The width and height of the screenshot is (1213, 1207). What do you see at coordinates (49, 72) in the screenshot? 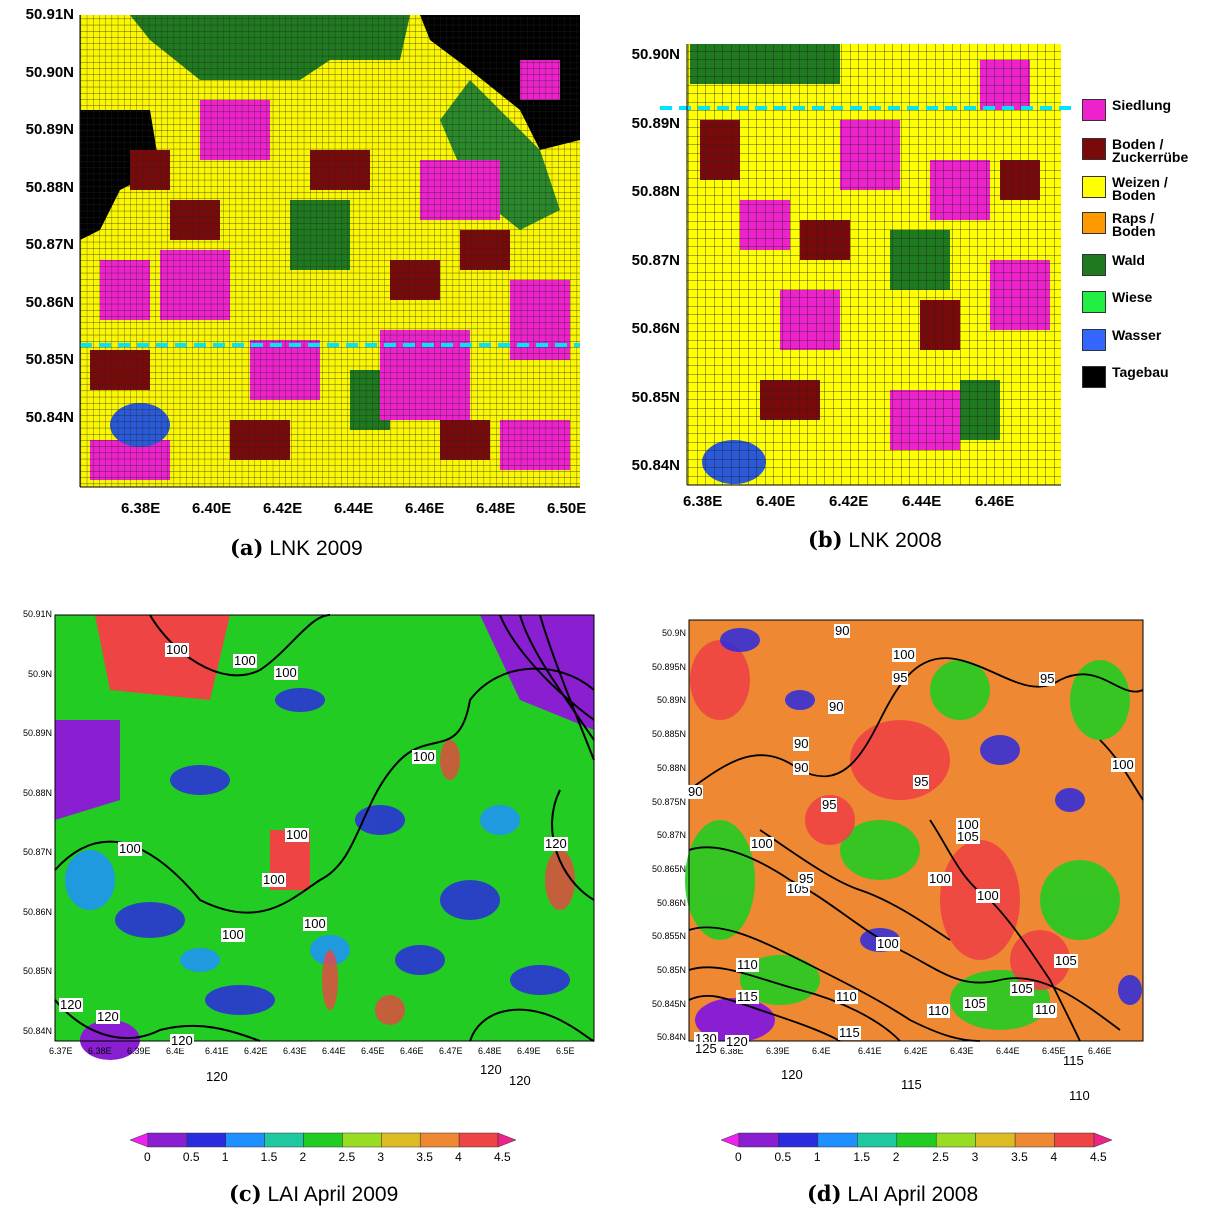
I see `y-tick-label: 50.90N` at bounding box center [49, 72].